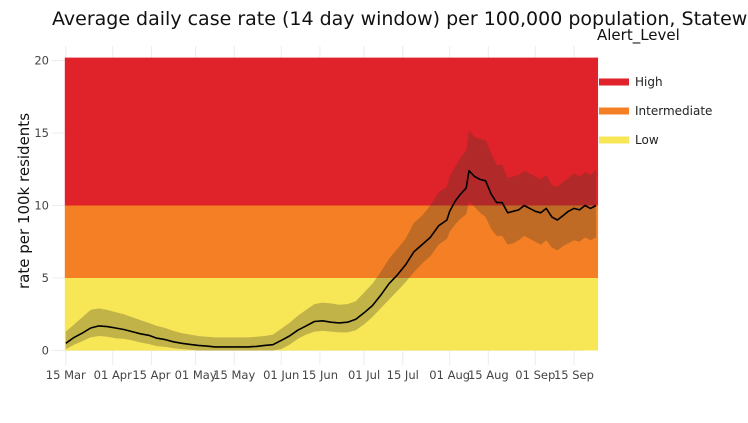 The width and height of the screenshot is (748, 423). I want to click on x-tick-label: 01 Aug, so click(449, 375).